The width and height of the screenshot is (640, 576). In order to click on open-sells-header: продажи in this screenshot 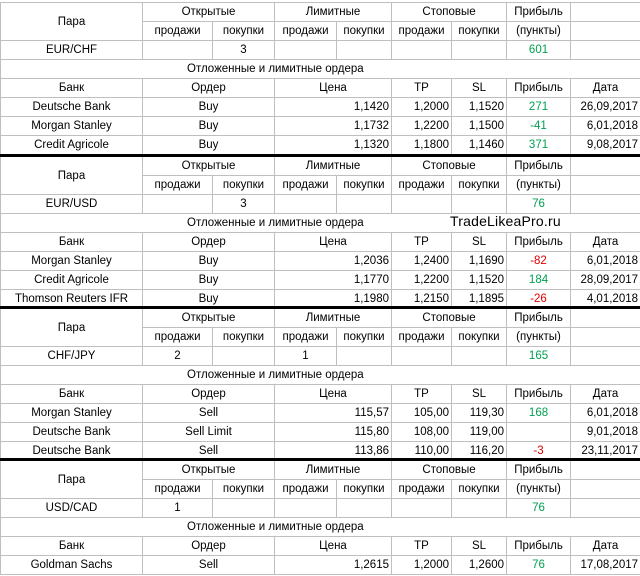, I will do `click(177, 337)`.